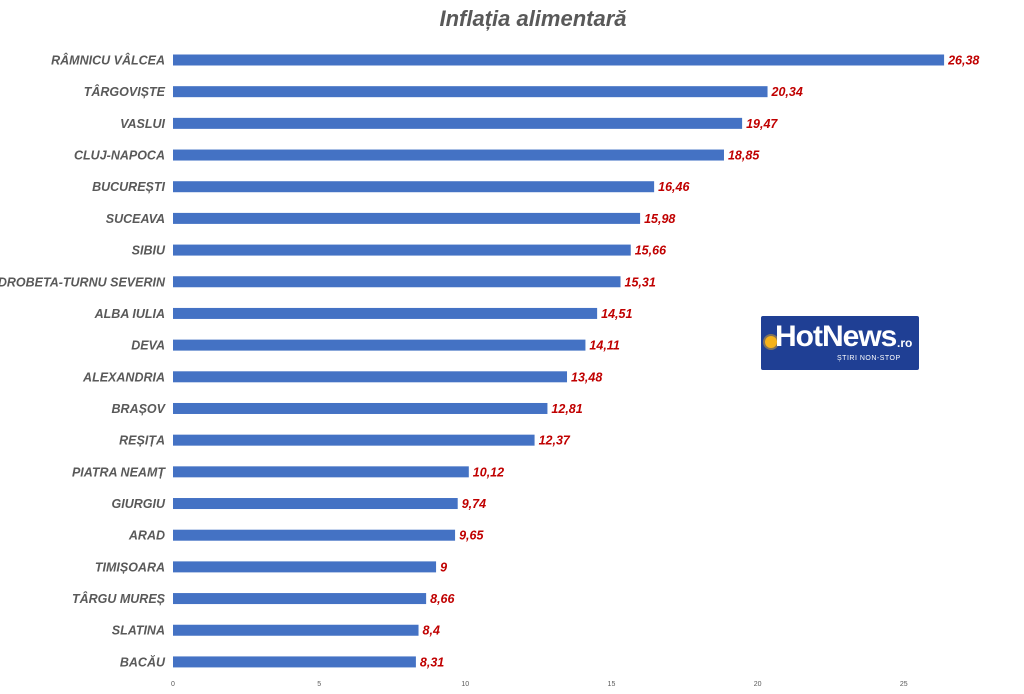 The height and width of the screenshot is (694, 1024). What do you see at coordinates (586, 377) in the screenshot?
I see `value-label: 13,48` at bounding box center [586, 377].